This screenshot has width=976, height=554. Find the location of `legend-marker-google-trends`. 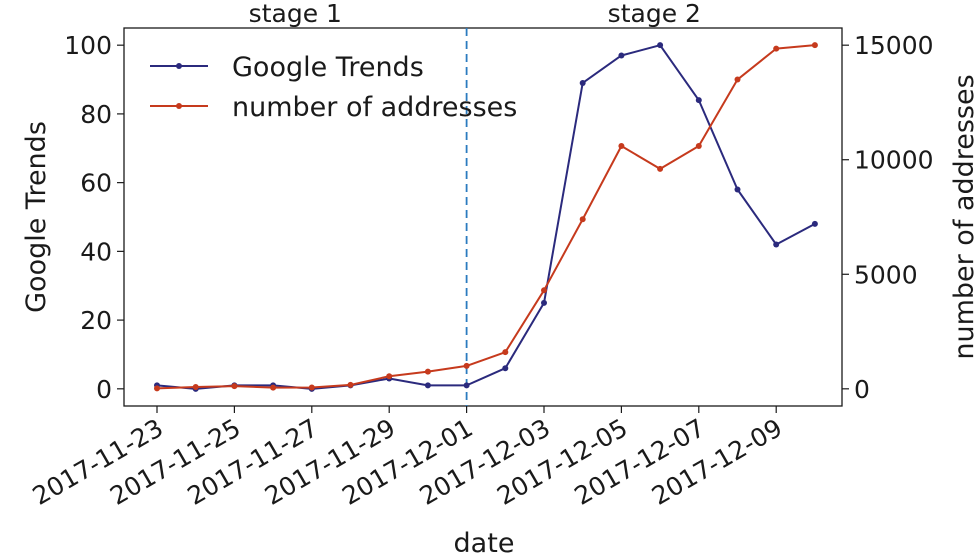

legend-marker-google-trends is located at coordinates (179, 66).